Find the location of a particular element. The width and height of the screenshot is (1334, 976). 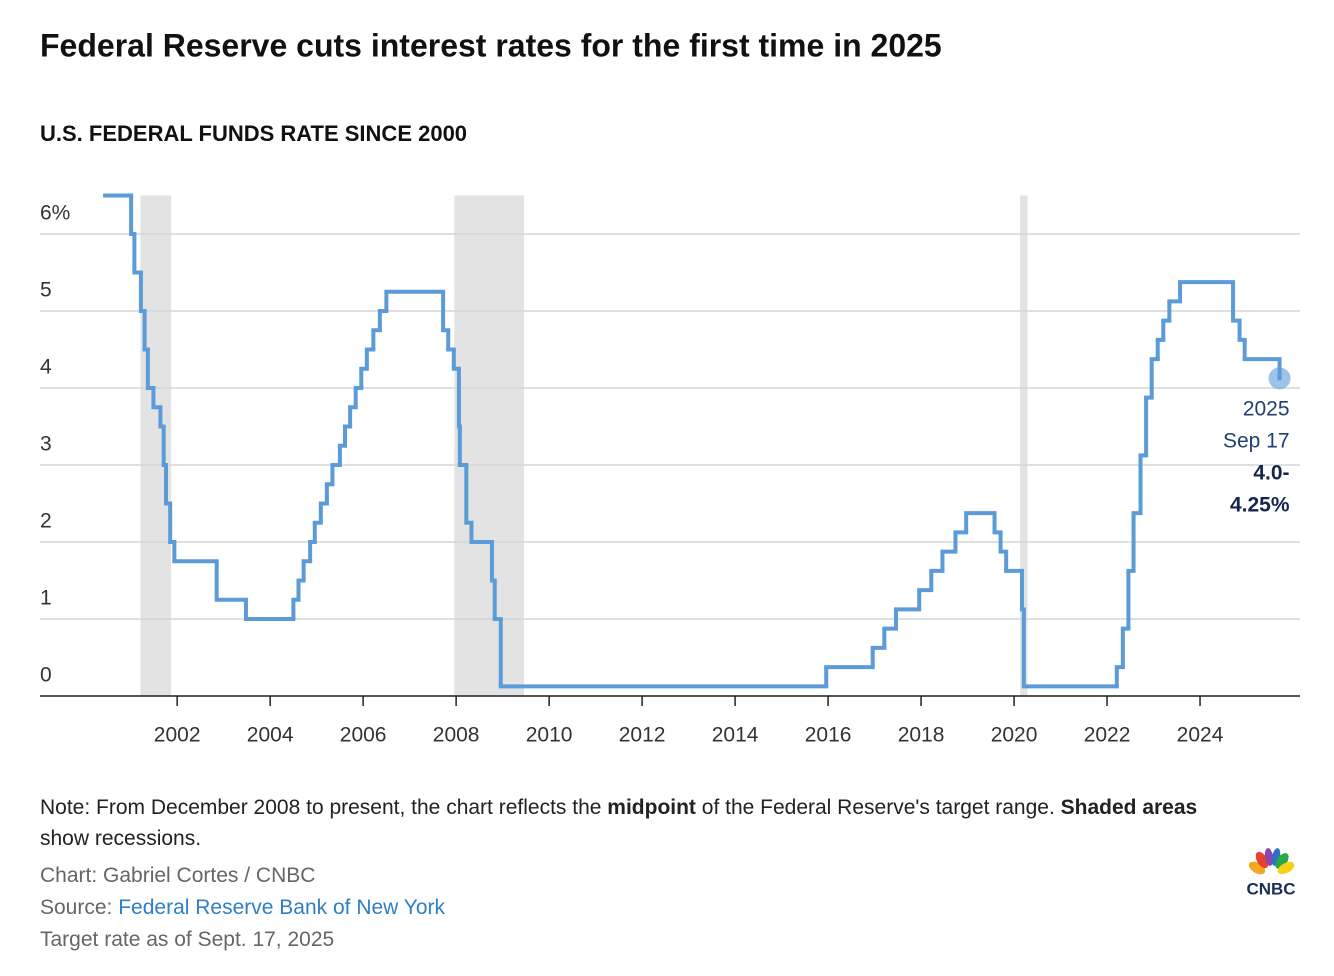

end-point is located at coordinates (1279, 378).